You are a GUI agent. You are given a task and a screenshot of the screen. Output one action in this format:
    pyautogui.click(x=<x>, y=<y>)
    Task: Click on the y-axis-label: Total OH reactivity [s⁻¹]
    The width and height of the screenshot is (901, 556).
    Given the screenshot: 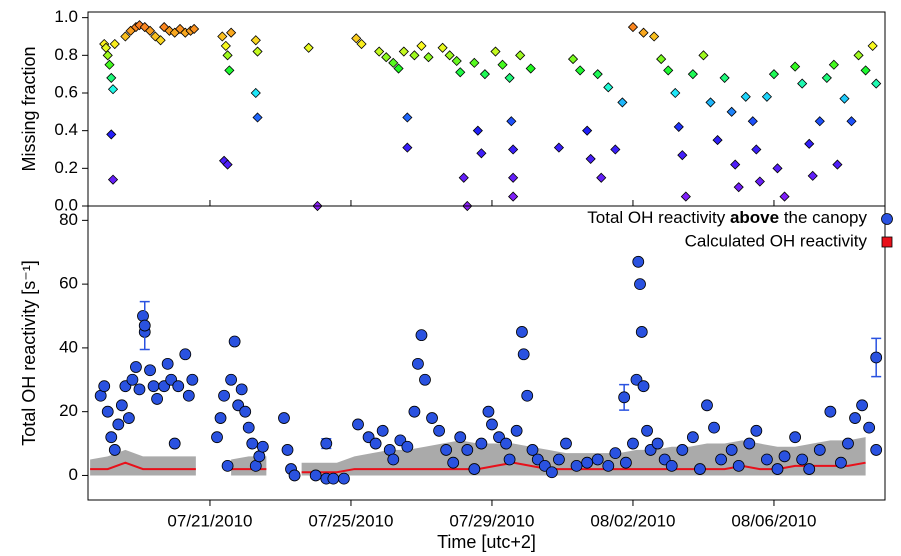 What is the action you would take?
    pyautogui.click(x=29, y=353)
    